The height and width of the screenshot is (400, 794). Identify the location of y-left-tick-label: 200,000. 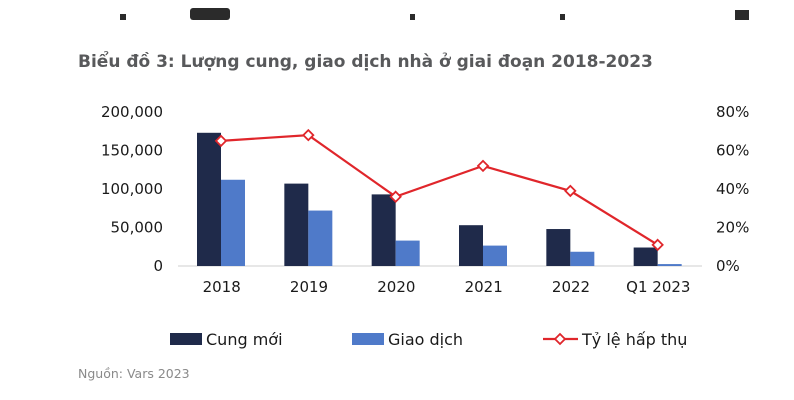
(132, 112).